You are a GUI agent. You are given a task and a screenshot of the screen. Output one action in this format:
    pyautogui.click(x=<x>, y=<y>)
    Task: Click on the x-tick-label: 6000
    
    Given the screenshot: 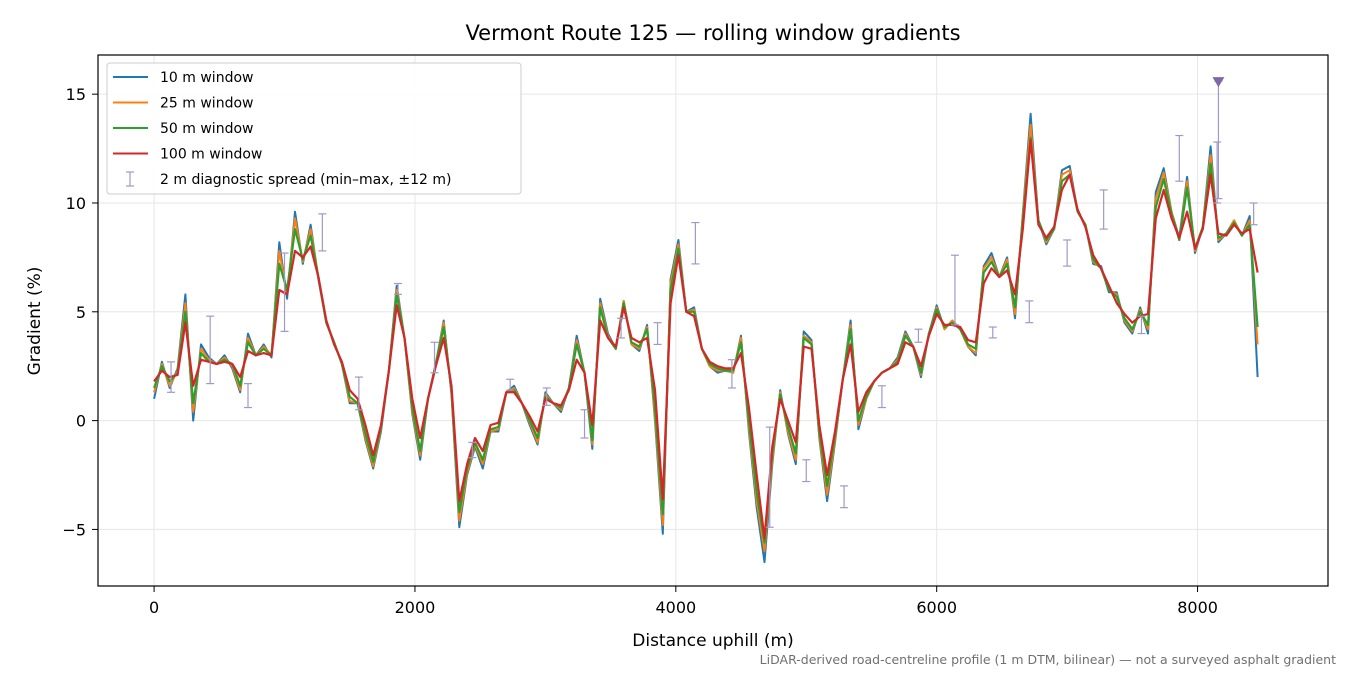 What is the action you would take?
    pyautogui.click(x=936, y=607)
    